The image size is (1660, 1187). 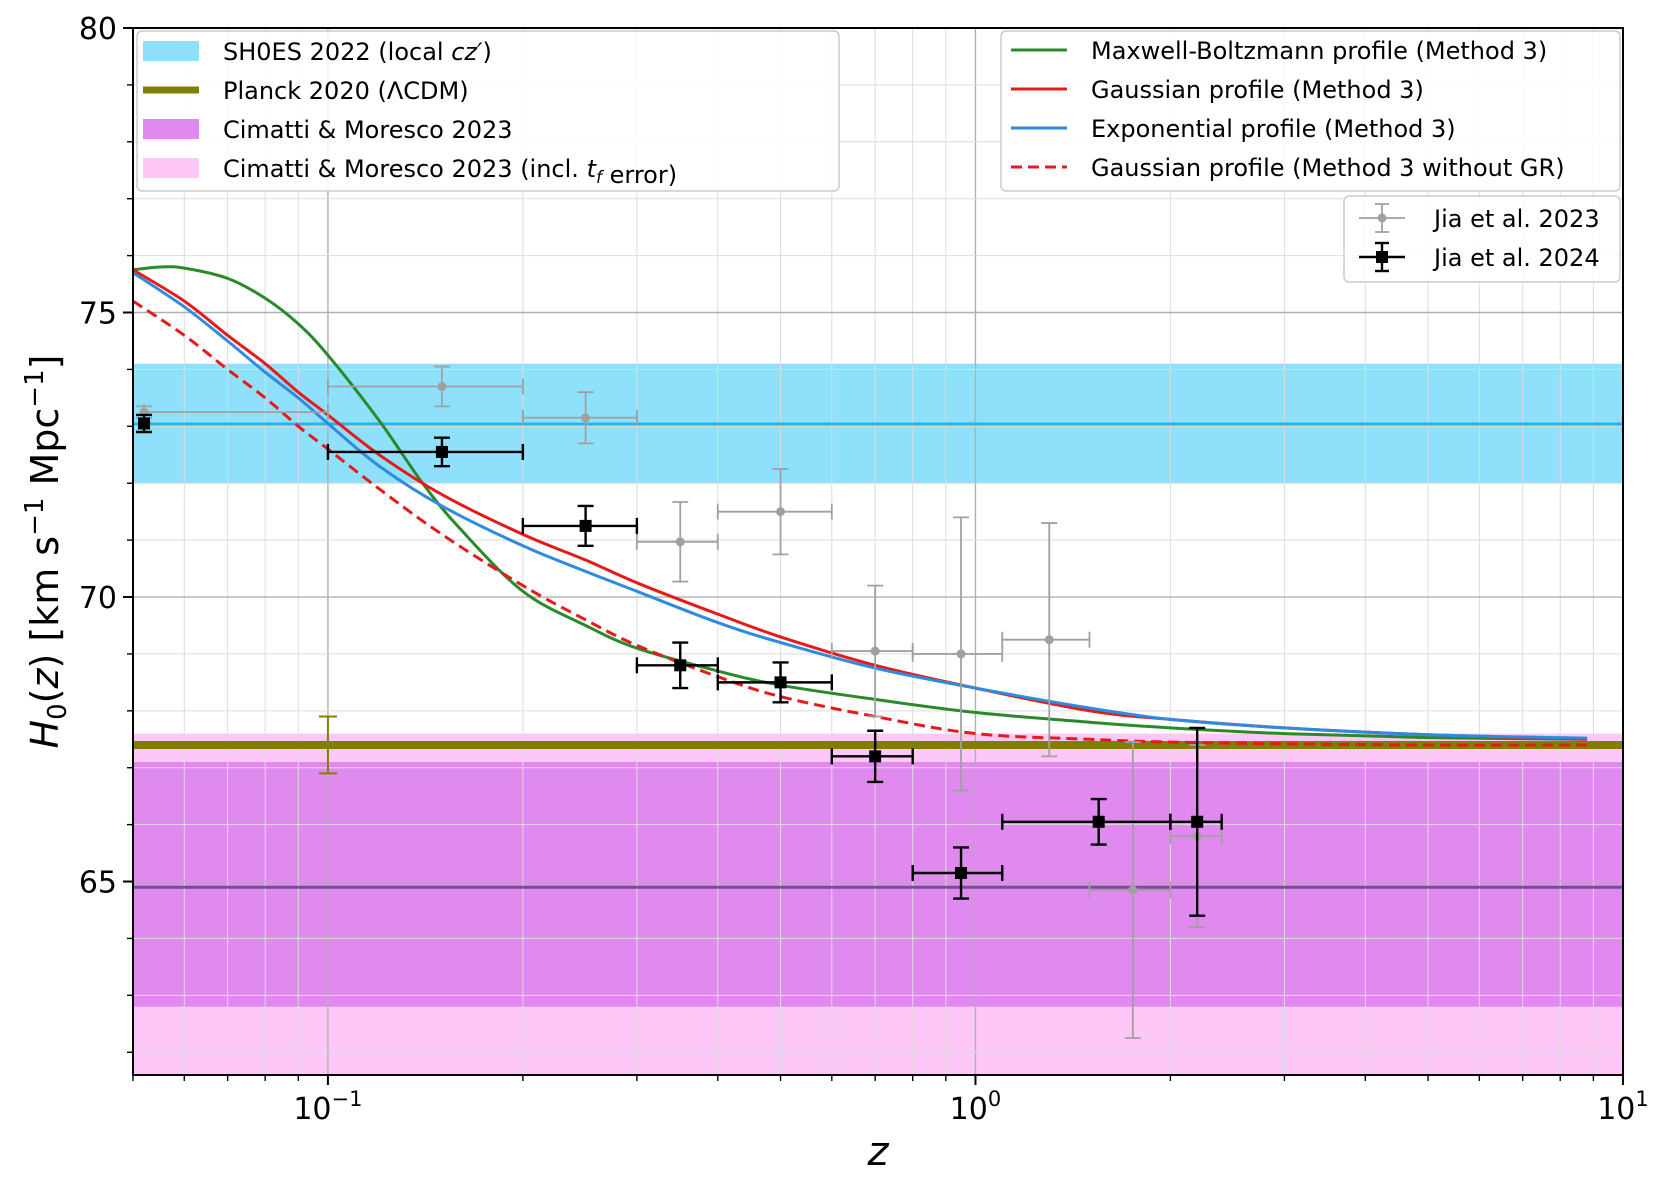 What do you see at coordinates (878, 1152) in the screenshot?
I see `x-axis-label: z` at bounding box center [878, 1152].